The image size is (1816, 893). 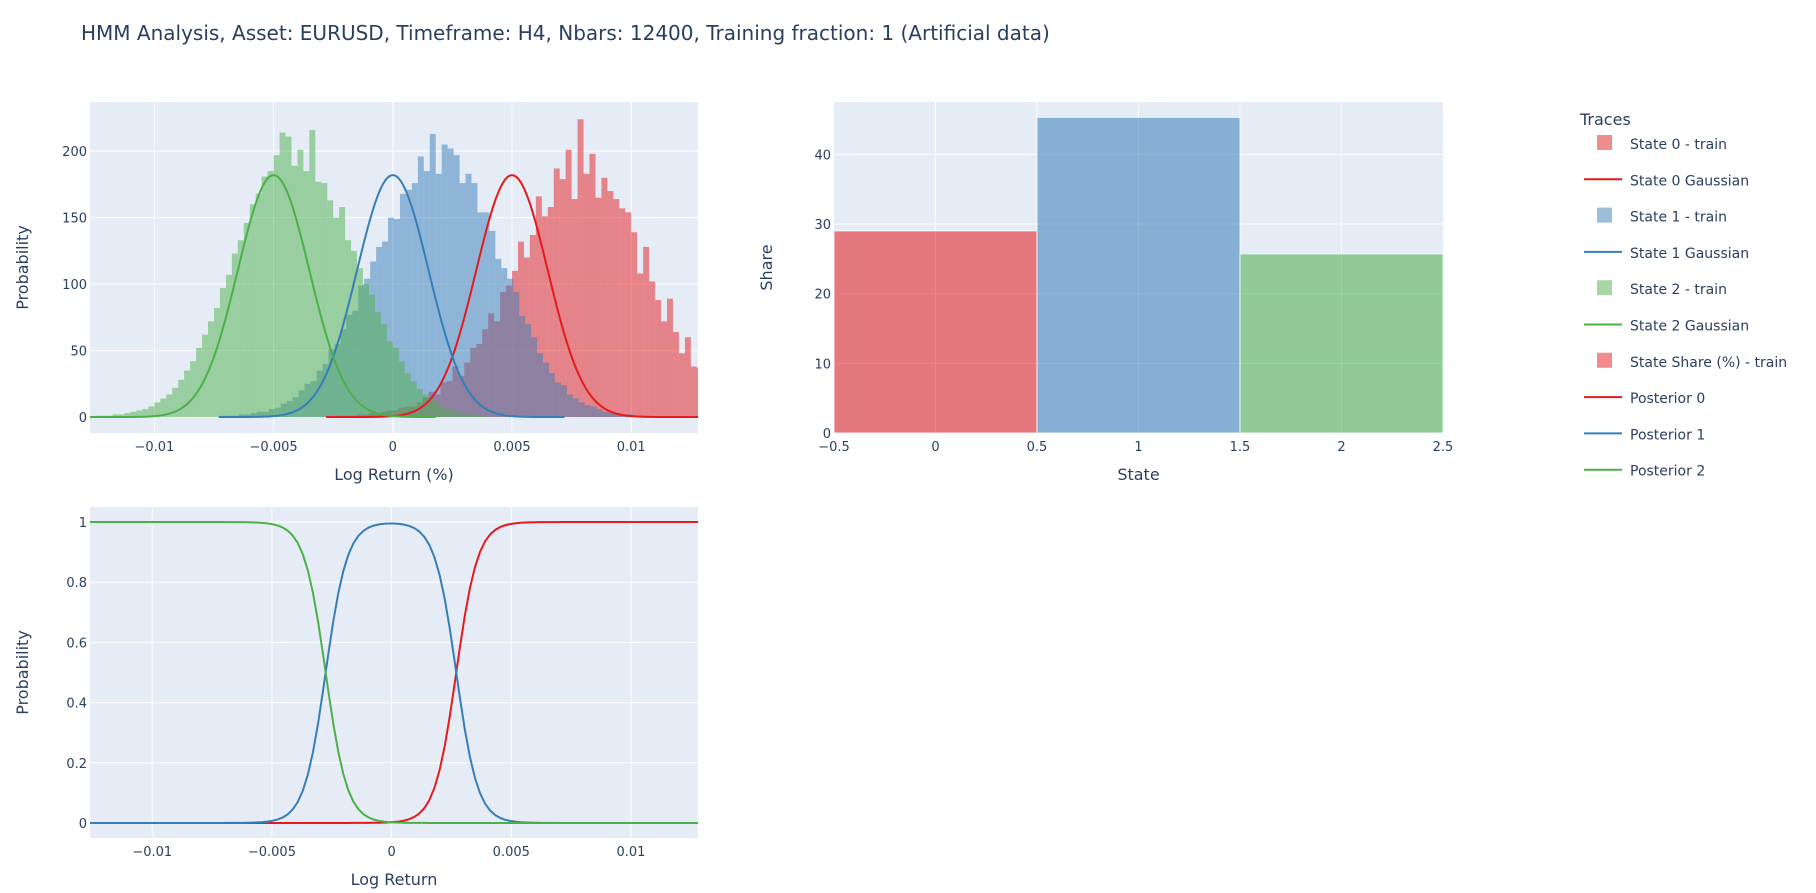 I want to click on legend-label: State 0 Gaussian, so click(x=1689, y=181).